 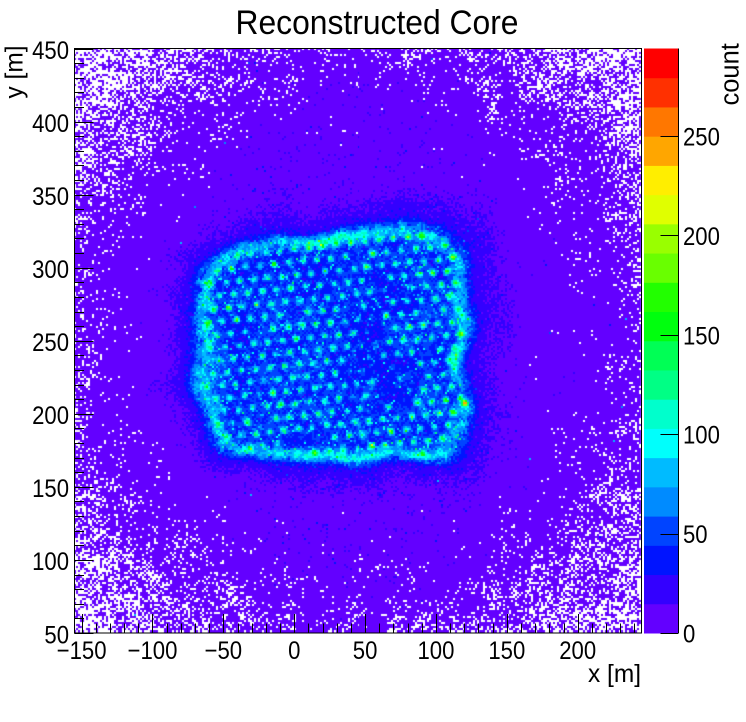 What do you see at coordinates (377, 23) in the screenshot?
I see `svg-text: Reconstructed Core` at bounding box center [377, 23].